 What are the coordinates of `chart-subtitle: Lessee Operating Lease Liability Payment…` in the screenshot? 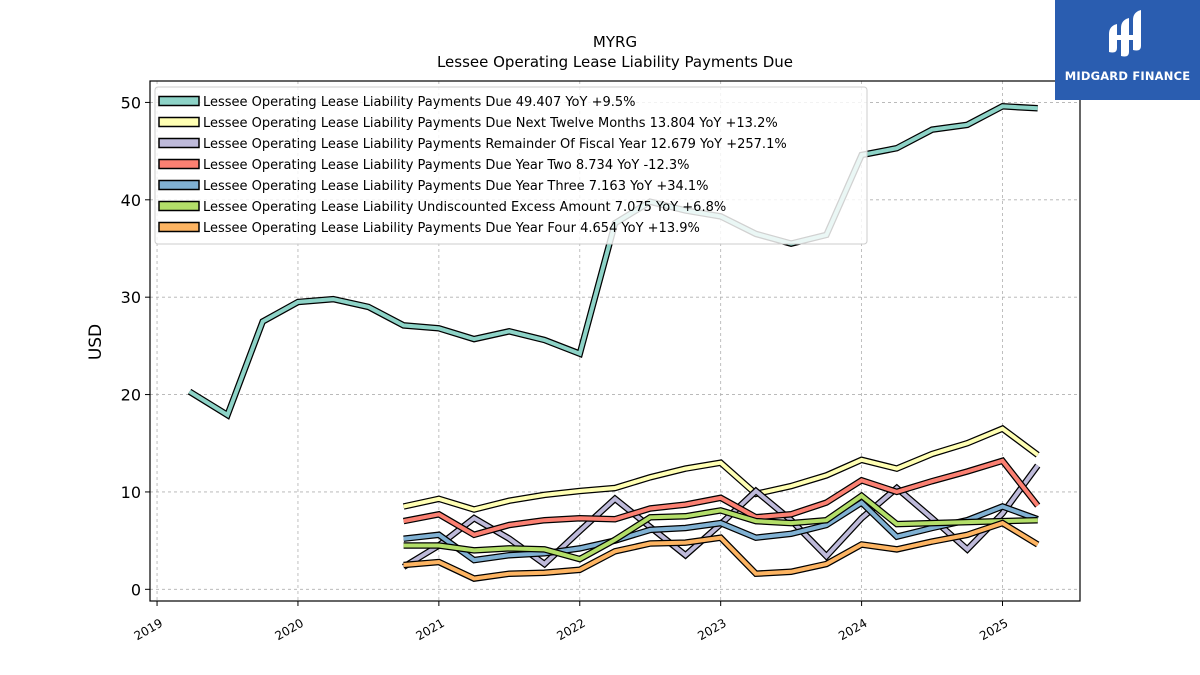 It's located at (615, 62).